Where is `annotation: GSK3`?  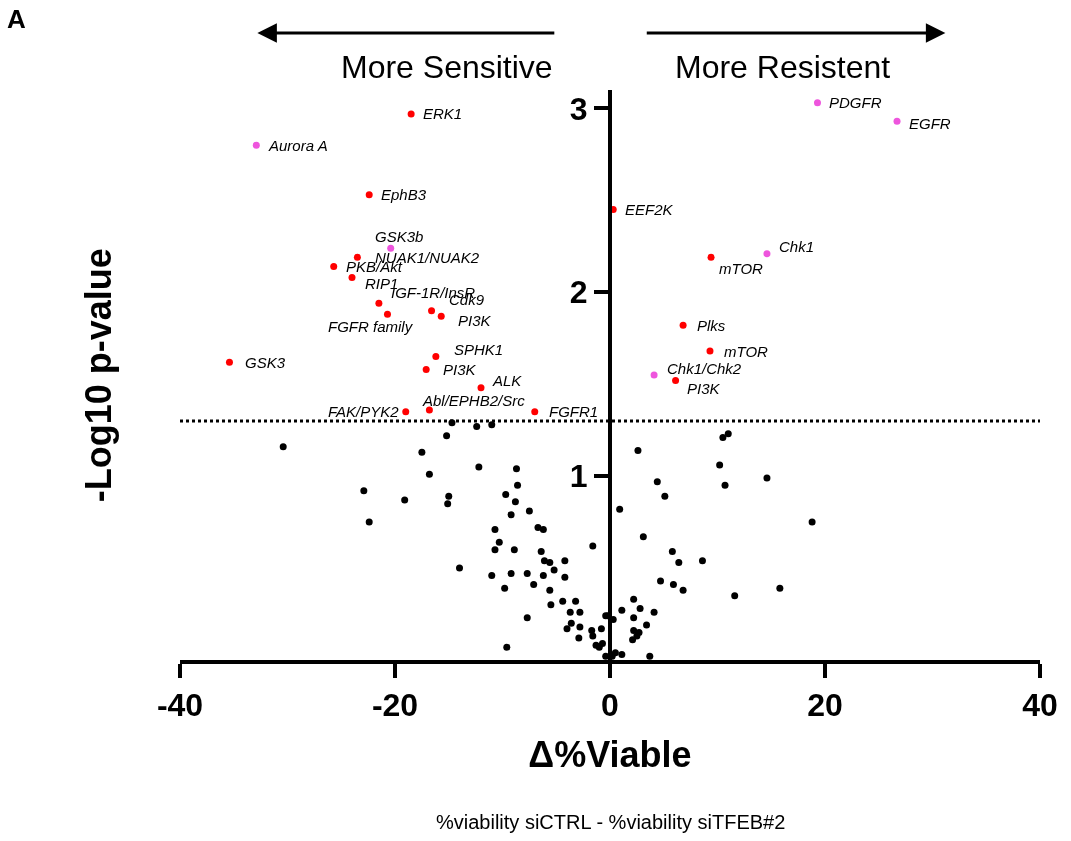
annotation: GSK3 is located at coordinates (265, 362).